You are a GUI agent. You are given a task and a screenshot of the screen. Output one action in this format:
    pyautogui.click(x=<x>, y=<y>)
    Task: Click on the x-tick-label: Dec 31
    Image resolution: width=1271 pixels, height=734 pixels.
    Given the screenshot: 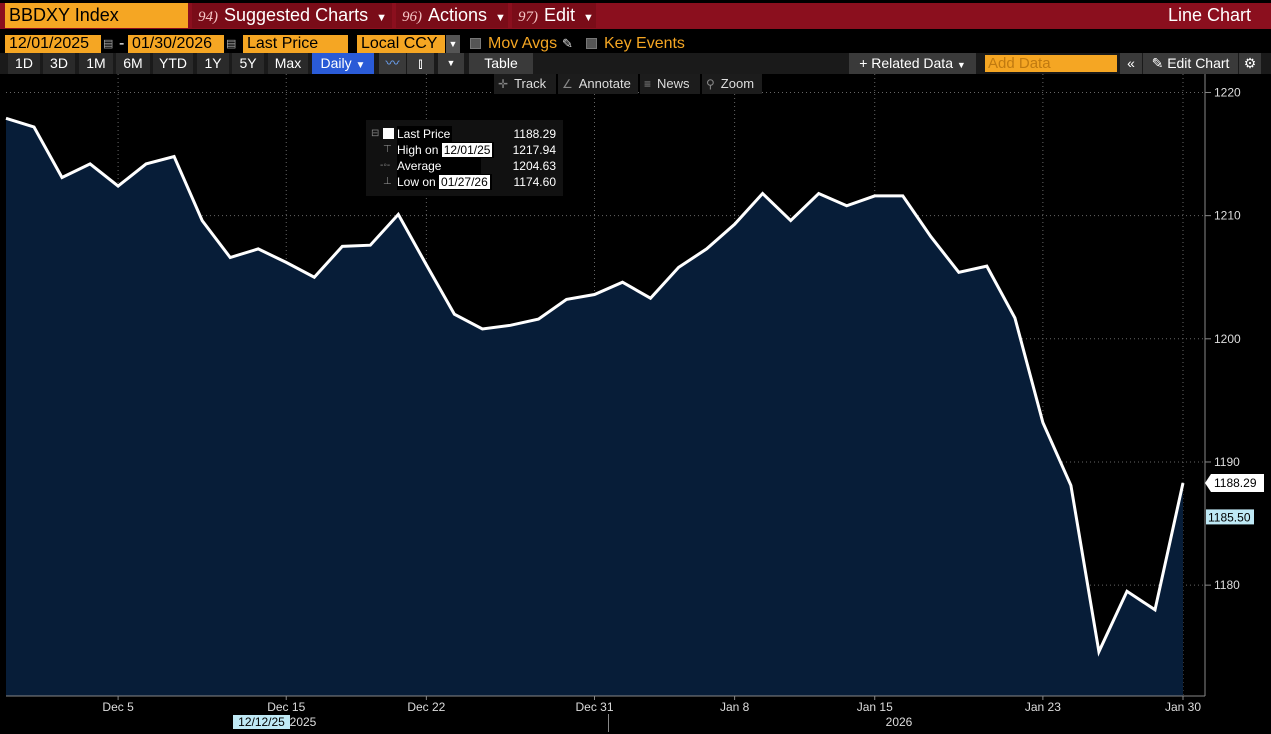 What is the action you would take?
    pyautogui.click(x=594, y=707)
    